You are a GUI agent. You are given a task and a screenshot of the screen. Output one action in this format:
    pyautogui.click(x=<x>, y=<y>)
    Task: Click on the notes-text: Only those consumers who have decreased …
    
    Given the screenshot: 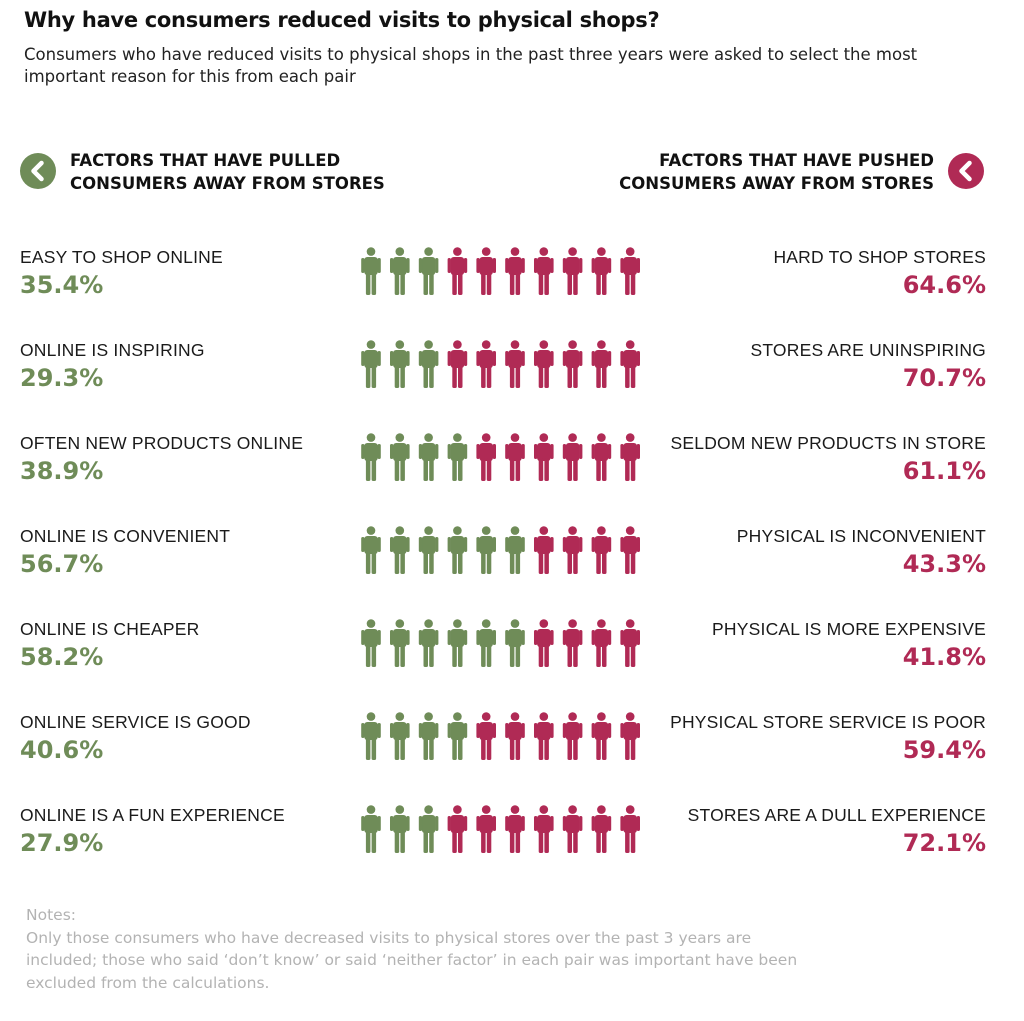 What is the action you would take?
    pyautogui.click(x=412, y=960)
    